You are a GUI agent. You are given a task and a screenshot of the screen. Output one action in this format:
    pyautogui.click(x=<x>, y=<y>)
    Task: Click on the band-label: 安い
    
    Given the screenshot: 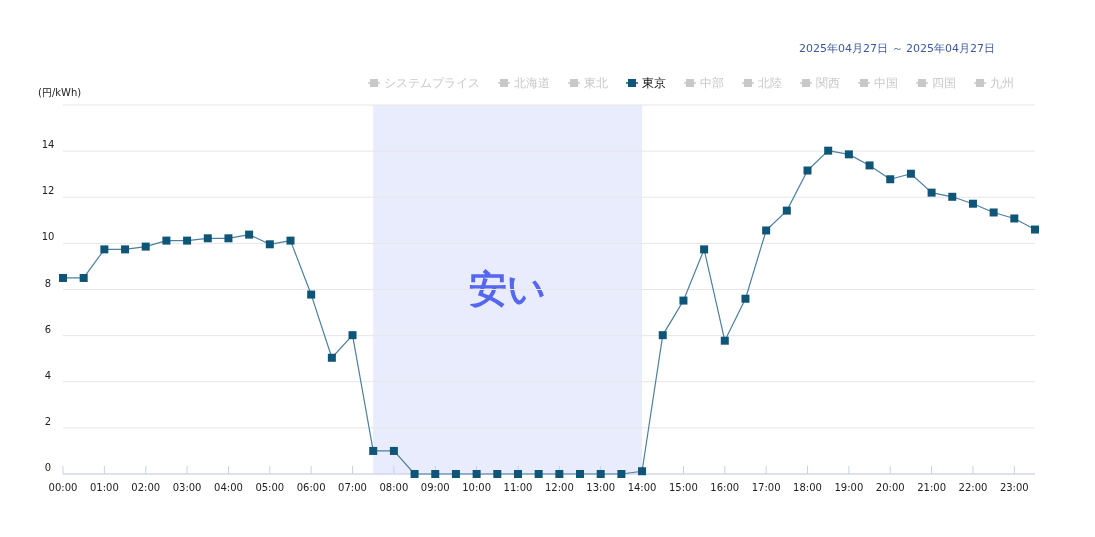 What is the action you would take?
    pyautogui.click(x=508, y=288)
    